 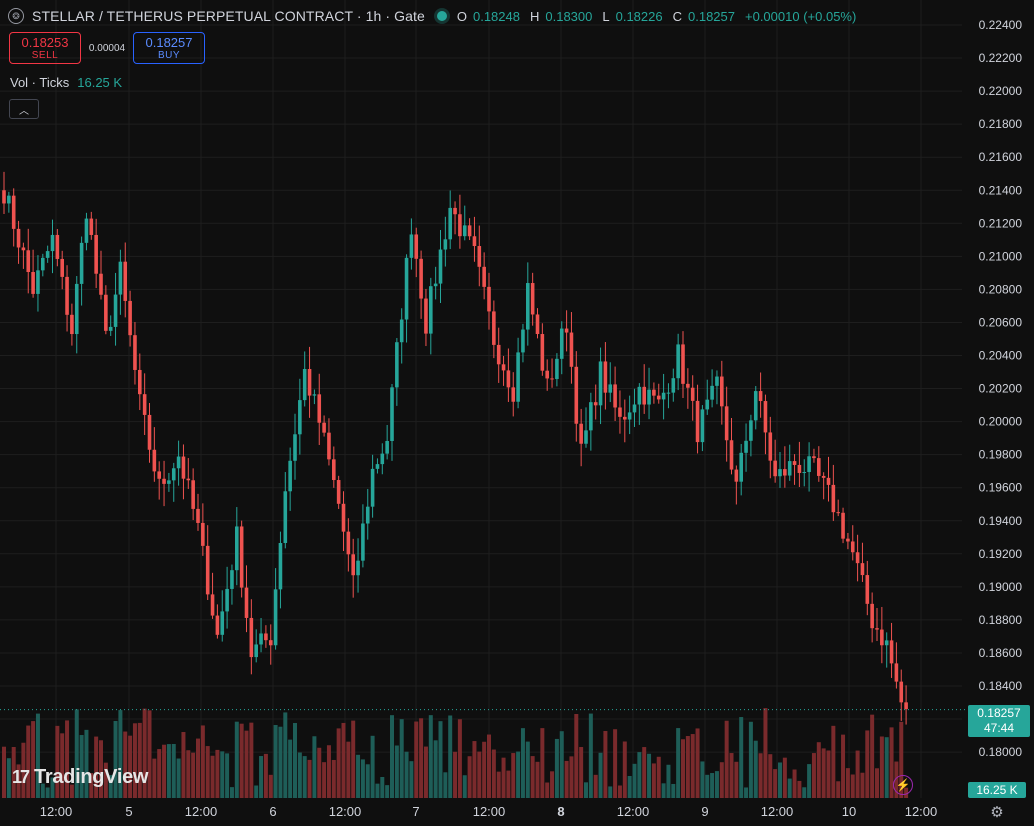 What do you see at coordinates (999, 721) in the screenshot?
I see `last-price-label: 0.18257 47:44` at bounding box center [999, 721].